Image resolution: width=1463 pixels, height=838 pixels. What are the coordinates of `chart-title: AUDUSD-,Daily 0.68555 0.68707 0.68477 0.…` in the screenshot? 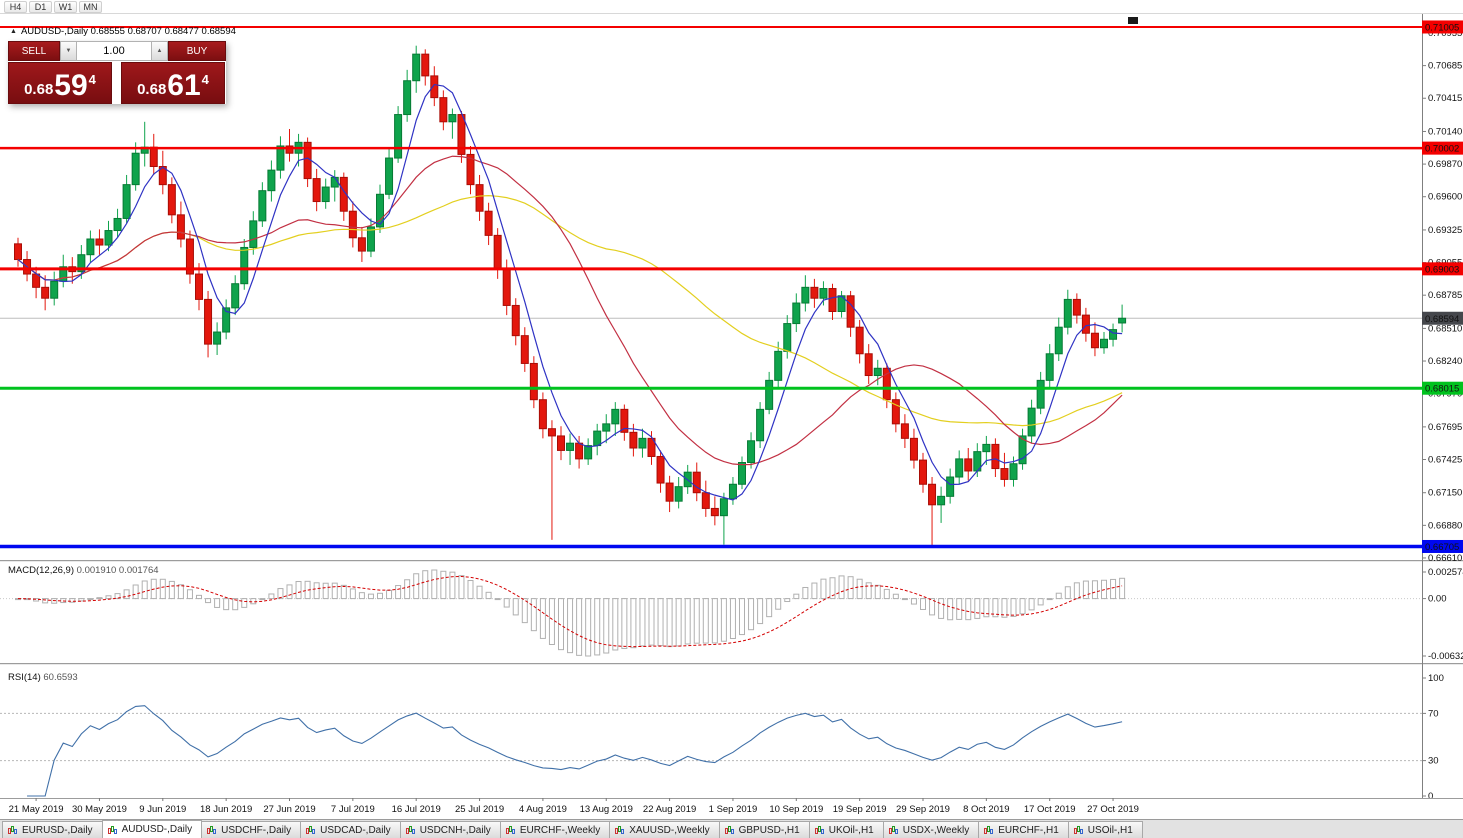 It's located at (128, 31).